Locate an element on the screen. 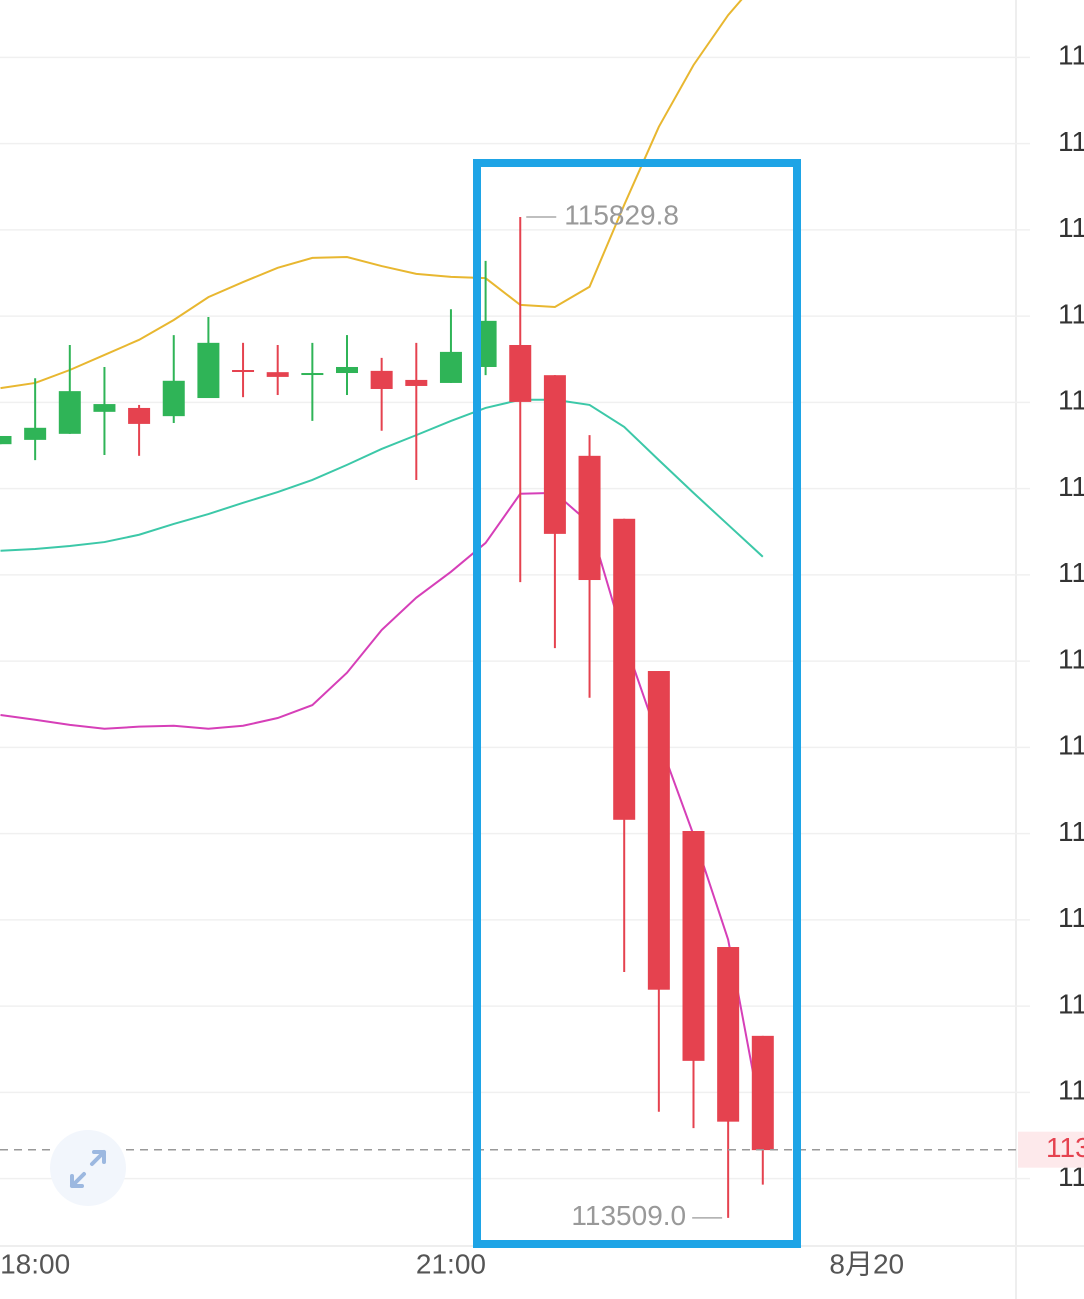 This screenshot has width=1084, height=1299. expand-icon is located at coordinates (88, 1169).